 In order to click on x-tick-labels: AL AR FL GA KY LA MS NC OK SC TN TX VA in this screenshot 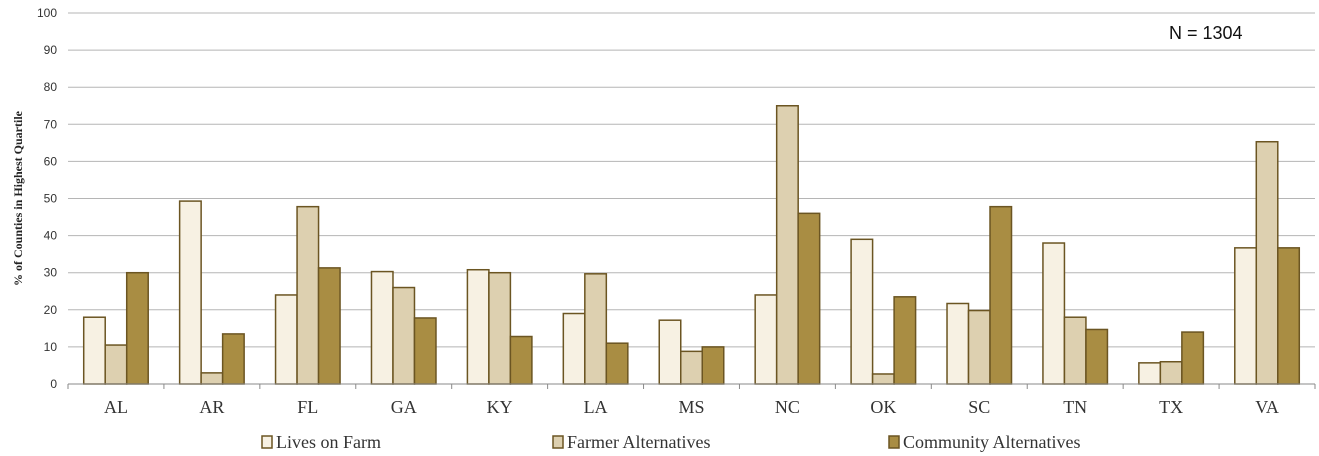, I will do `click(691, 400)`.